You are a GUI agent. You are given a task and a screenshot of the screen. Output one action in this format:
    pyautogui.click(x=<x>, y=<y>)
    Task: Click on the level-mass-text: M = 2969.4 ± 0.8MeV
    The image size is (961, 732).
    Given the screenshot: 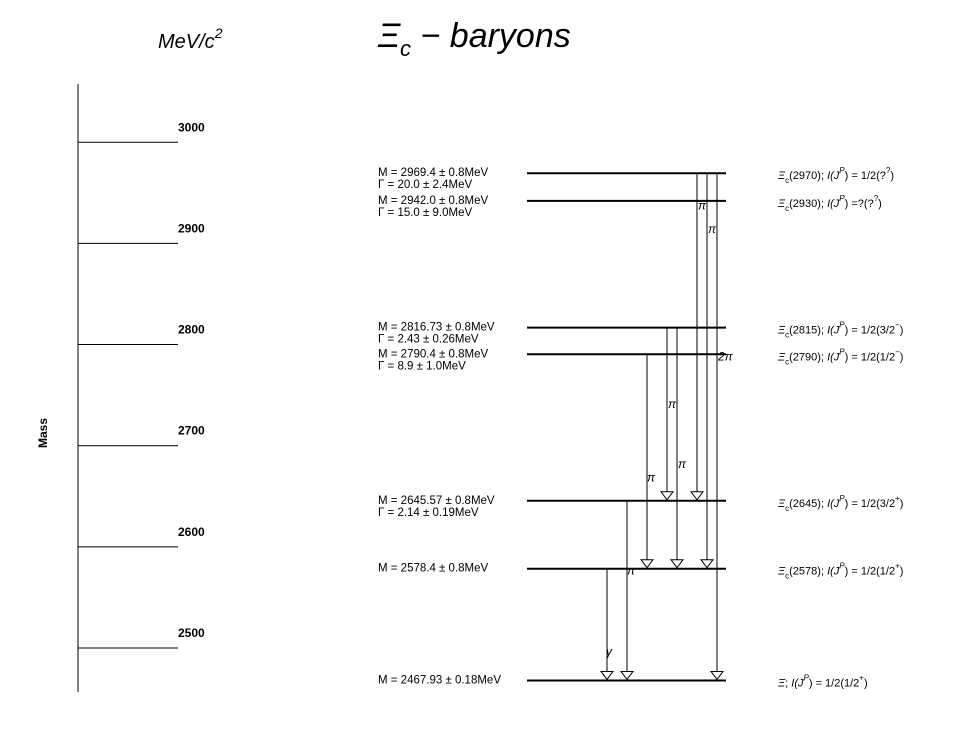 What is the action you would take?
    pyautogui.click(x=433, y=173)
    